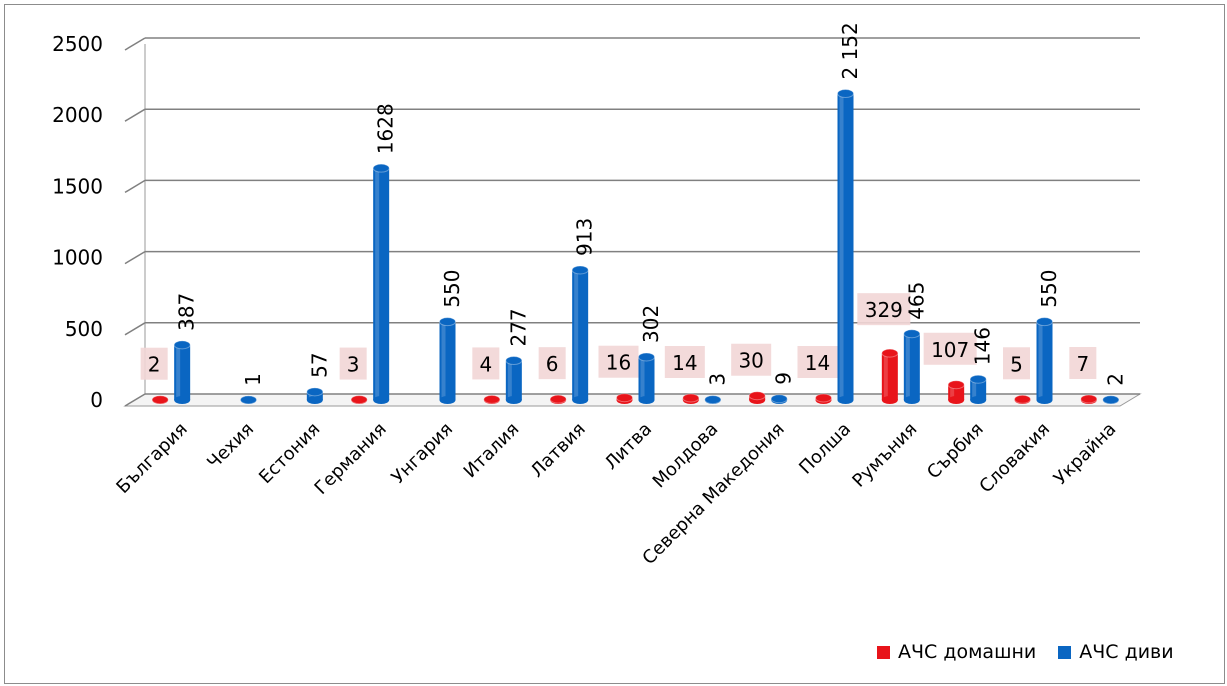 This screenshot has height=686, width=1227. What do you see at coordinates (492, 451) in the screenshot?
I see `x-tick-label: Италия` at bounding box center [492, 451].